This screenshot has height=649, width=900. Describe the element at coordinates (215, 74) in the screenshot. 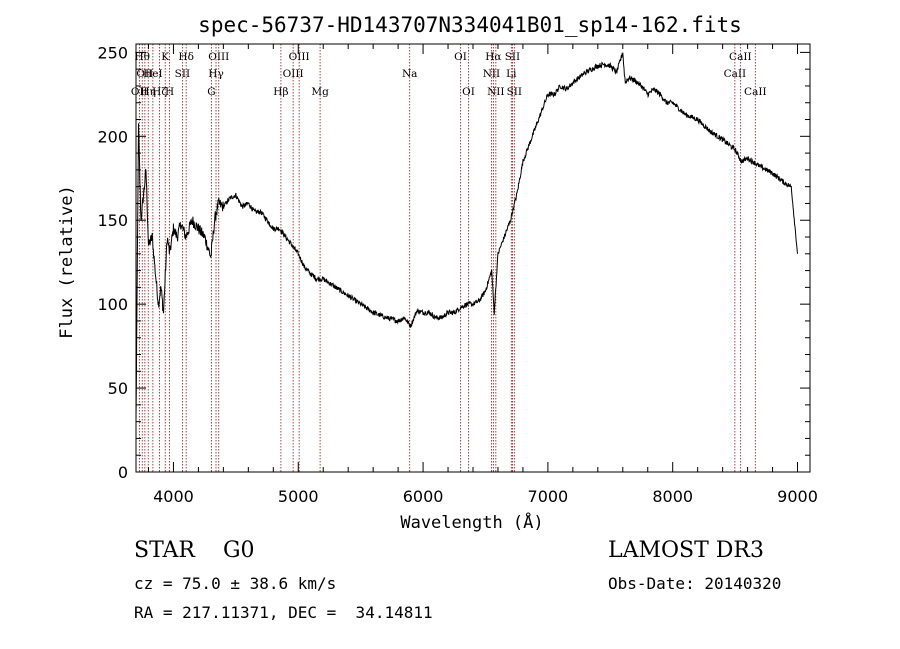

I see `emission-line-label: Hγ` at that location.